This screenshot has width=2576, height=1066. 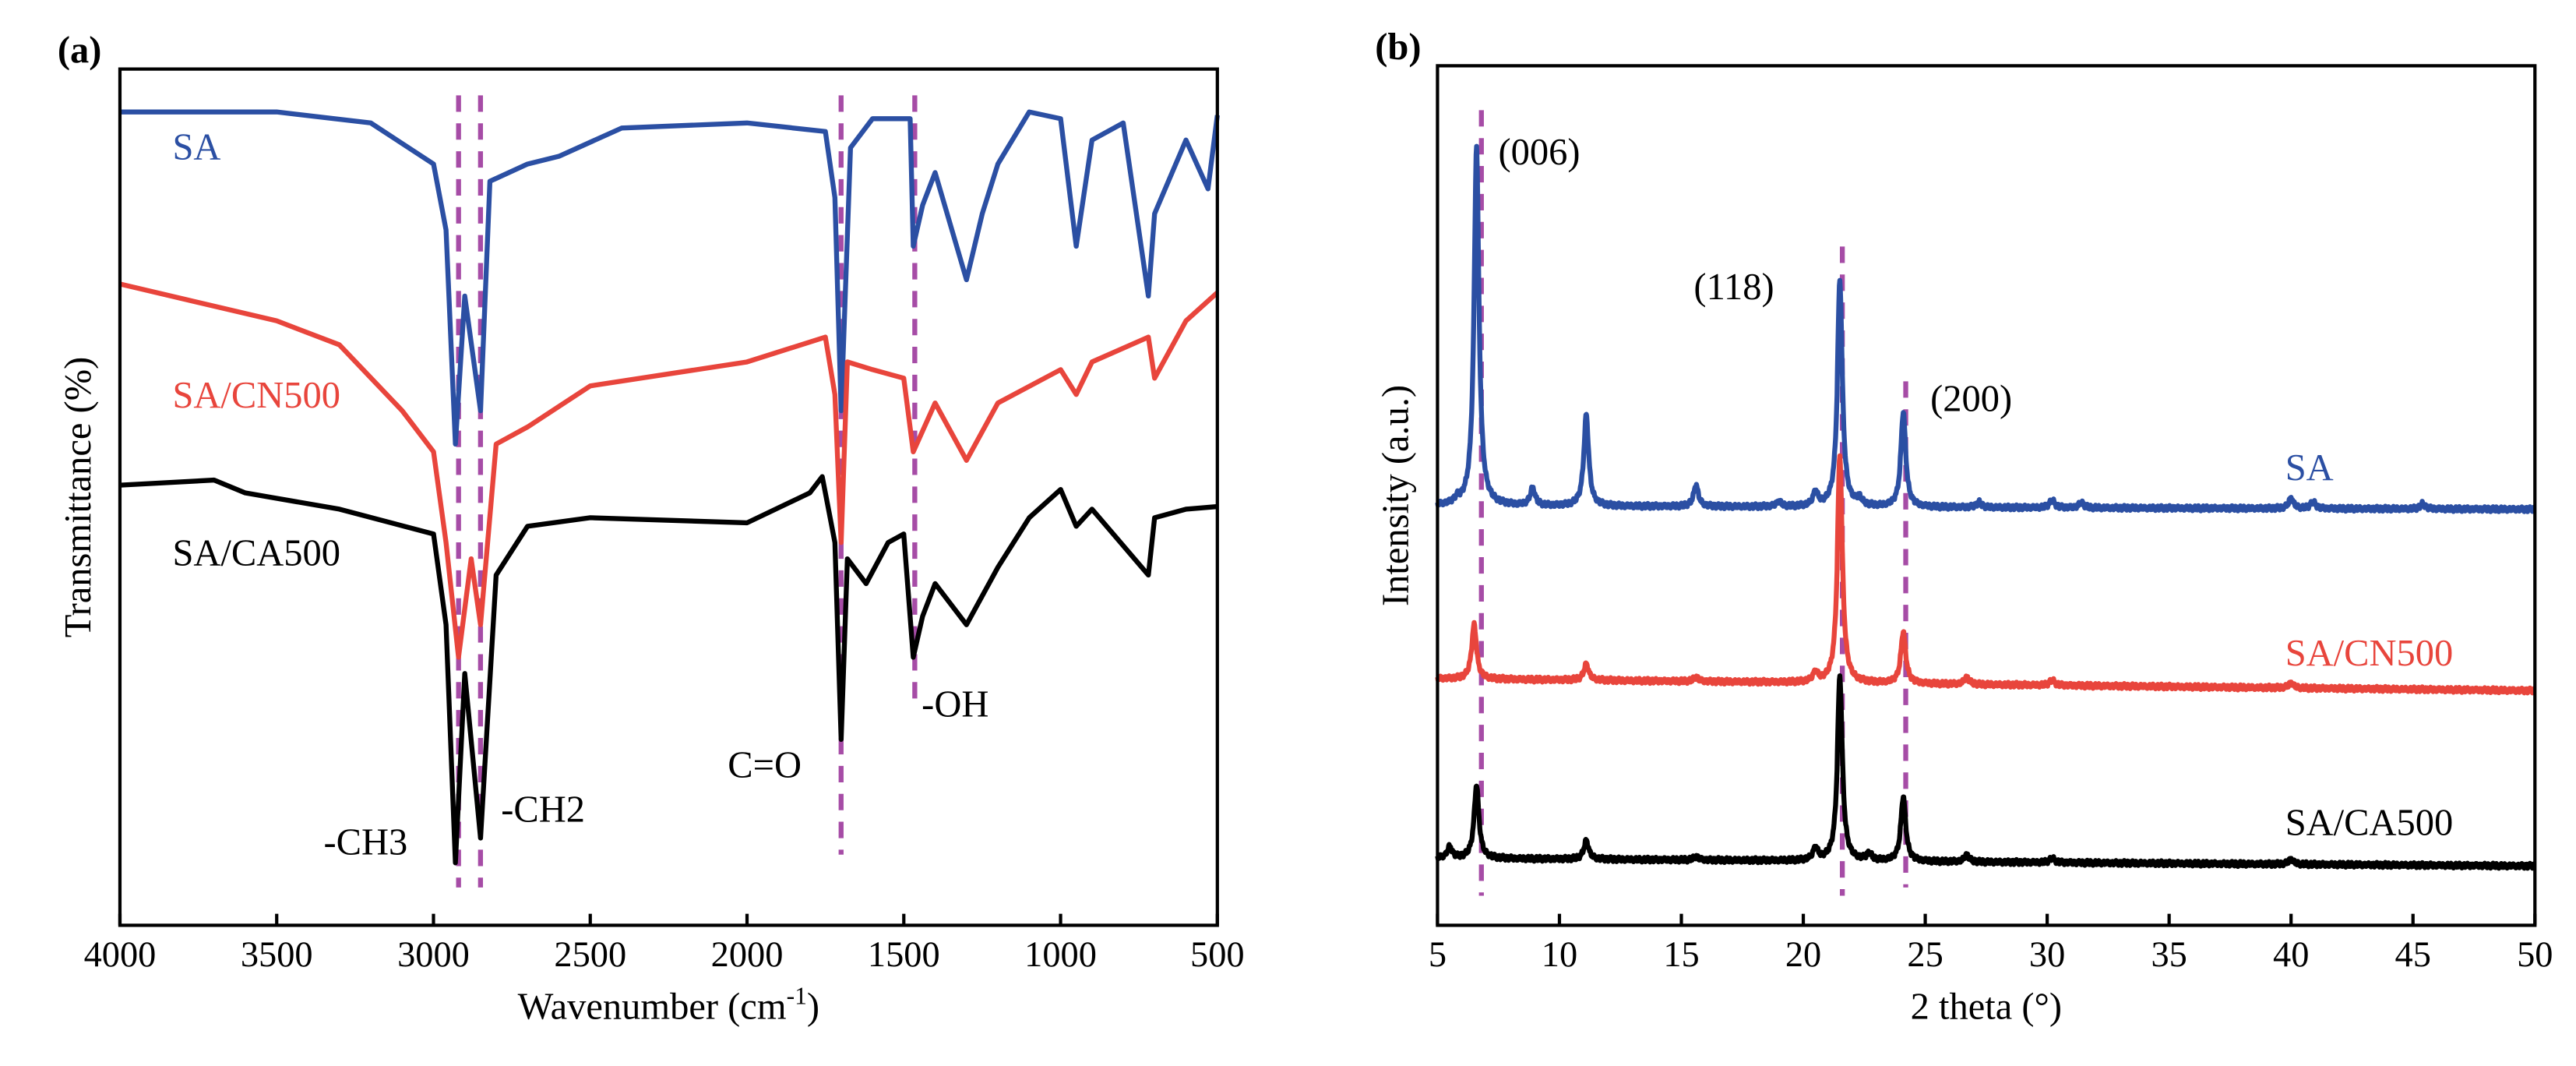 What do you see at coordinates (2169, 955) in the screenshot?
I see `x-tick-label: 35` at bounding box center [2169, 955].